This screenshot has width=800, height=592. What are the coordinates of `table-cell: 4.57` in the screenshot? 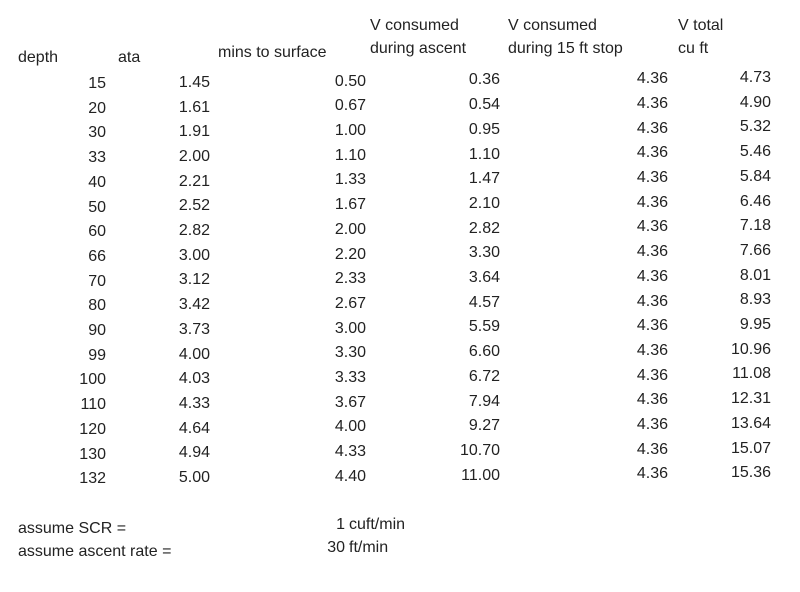 It's located at (484, 302).